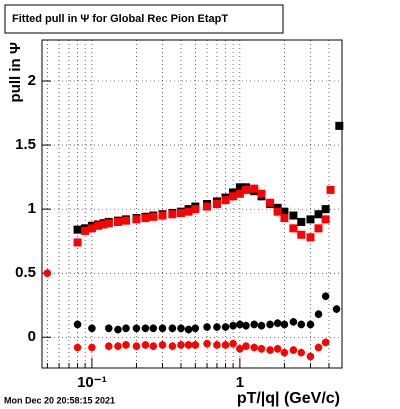 The height and width of the screenshot is (409, 400). I want to click on y-axis-title: pull in Ψ, so click(15, 72).